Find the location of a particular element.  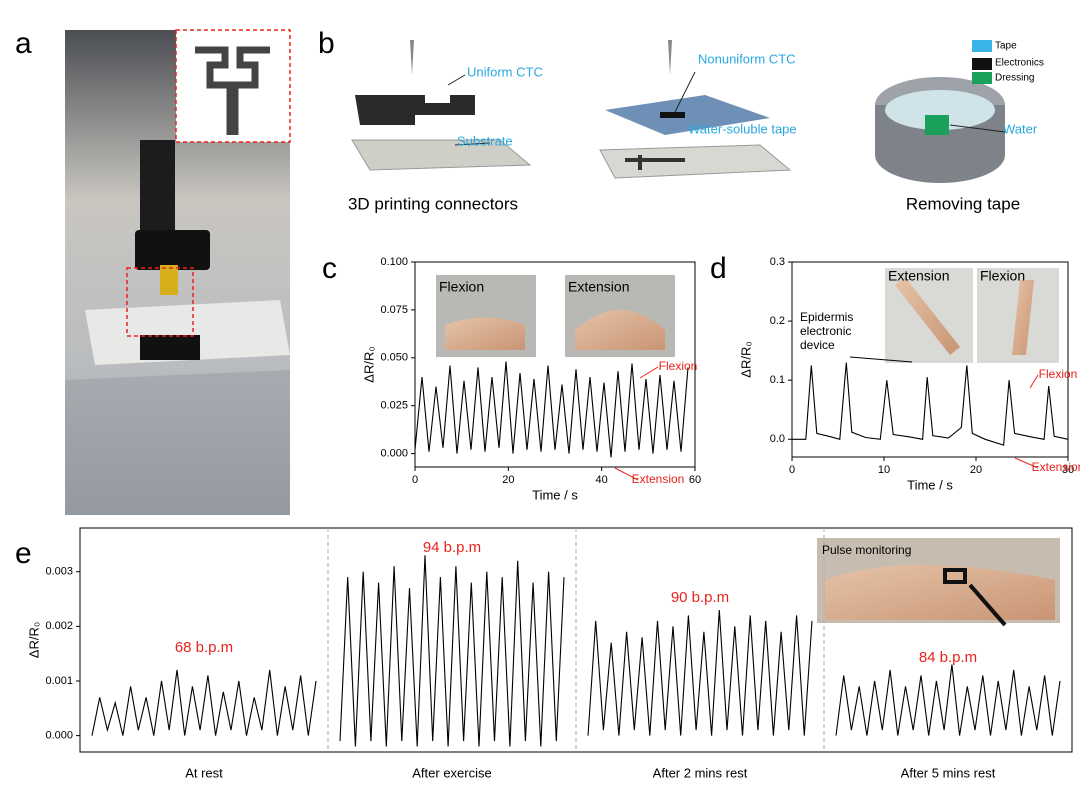

x-tick-label: 60 is located at coordinates (695, 480).